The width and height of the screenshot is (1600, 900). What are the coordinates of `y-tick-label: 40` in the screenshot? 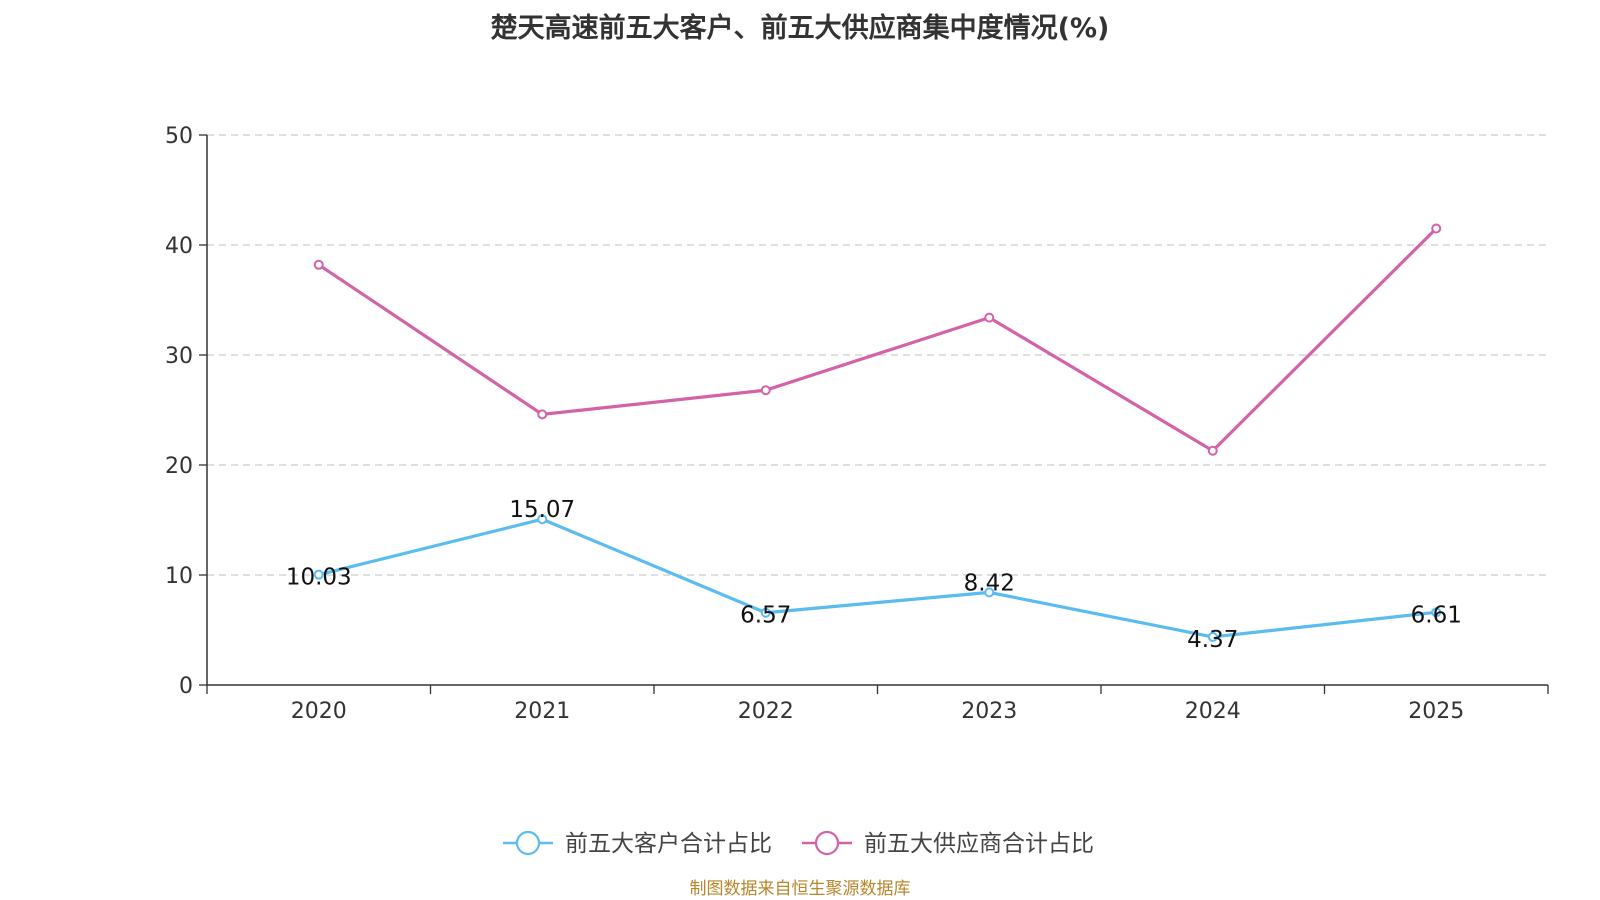 It's located at (179, 246).